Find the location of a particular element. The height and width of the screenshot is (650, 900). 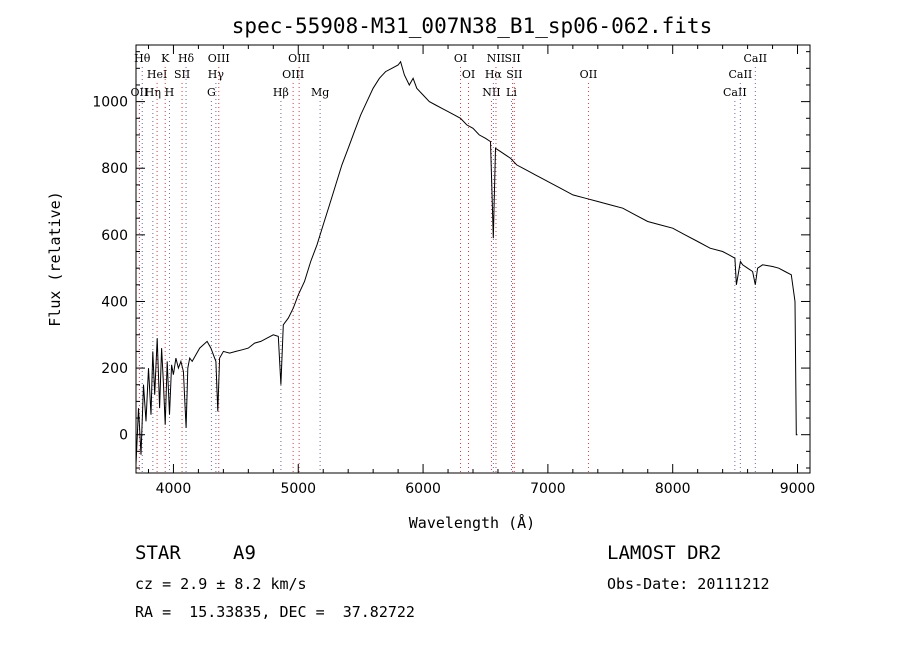

absorption-line-label: Hθ is located at coordinates (142, 58).